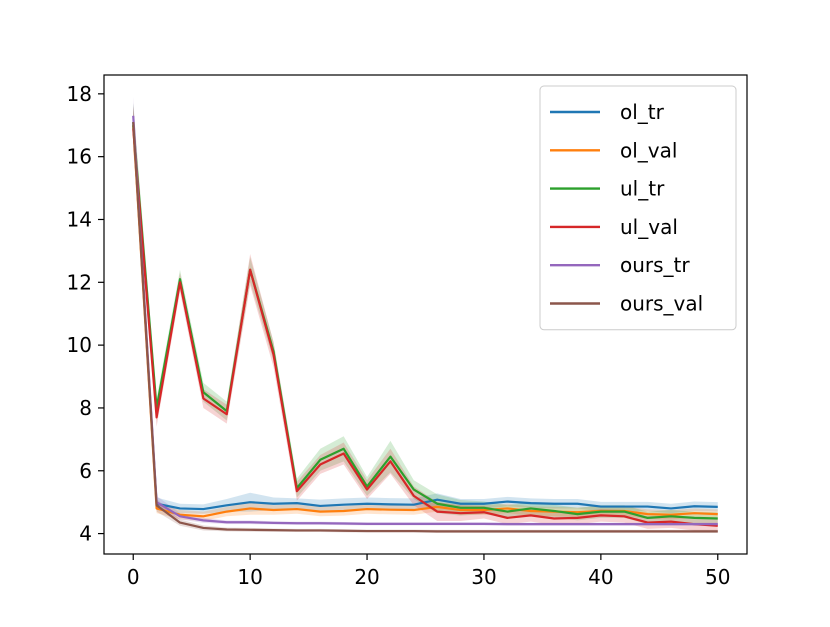 This screenshot has width=830, height=627. What do you see at coordinates (649, 227) in the screenshot?
I see `legend-label: ul_val` at bounding box center [649, 227].